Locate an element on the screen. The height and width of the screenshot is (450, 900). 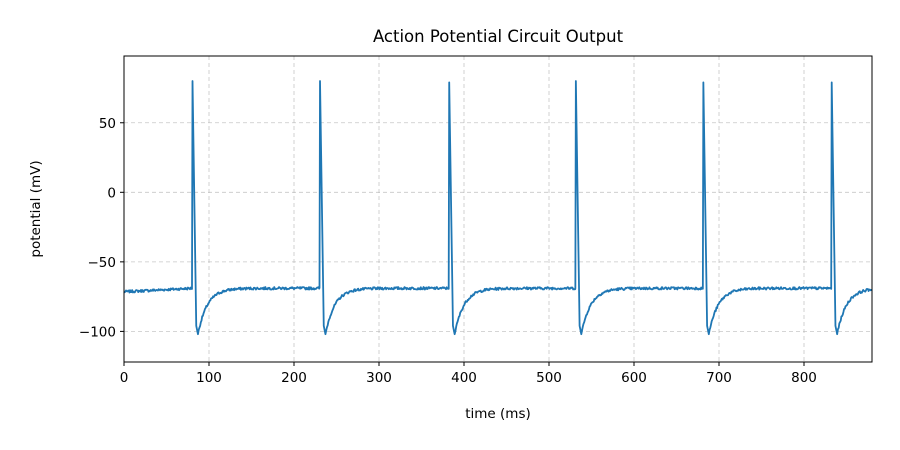
y-tick-label: 0 is located at coordinates (111, 193).